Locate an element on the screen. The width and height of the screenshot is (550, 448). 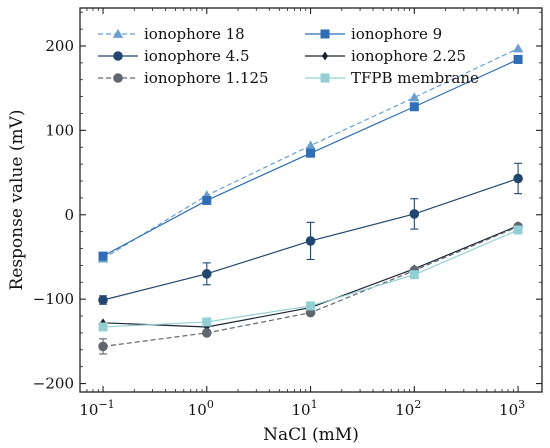
legend-item: TFPB membrane is located at coordinates (392, 78).